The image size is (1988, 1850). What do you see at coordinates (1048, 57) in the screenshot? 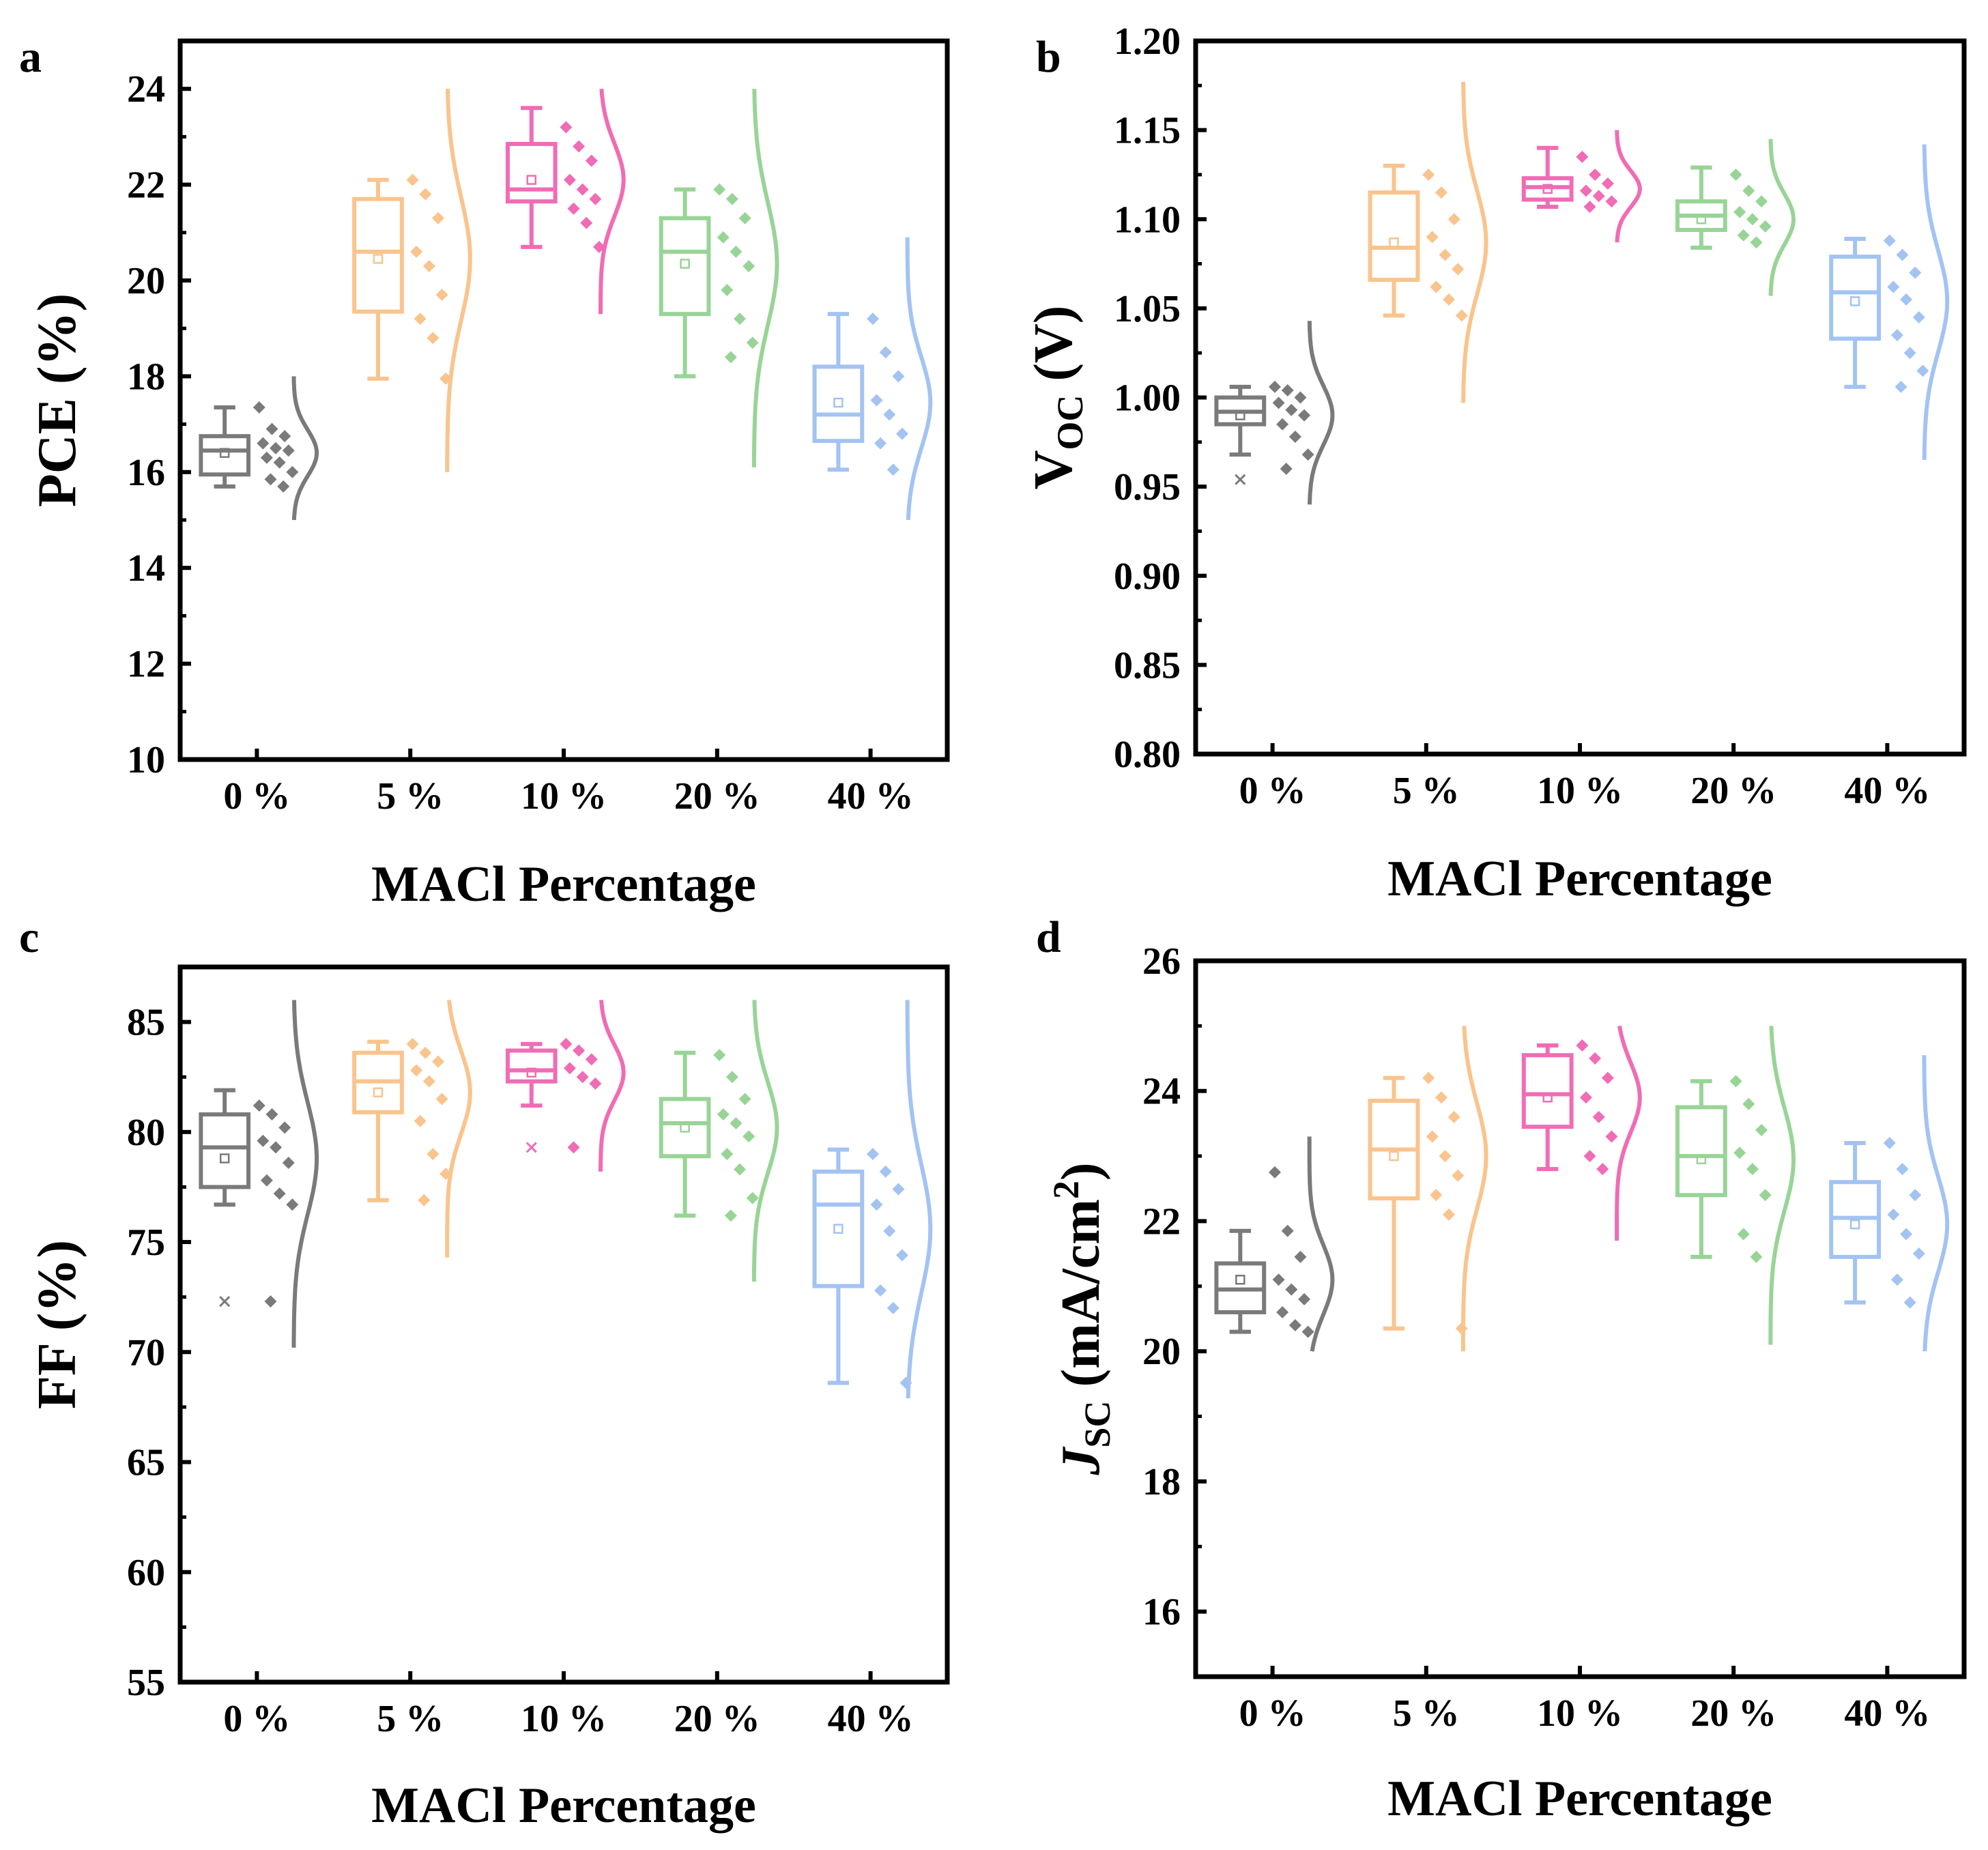
I see `panel-letter: b` at bounding box center [1048, 57].